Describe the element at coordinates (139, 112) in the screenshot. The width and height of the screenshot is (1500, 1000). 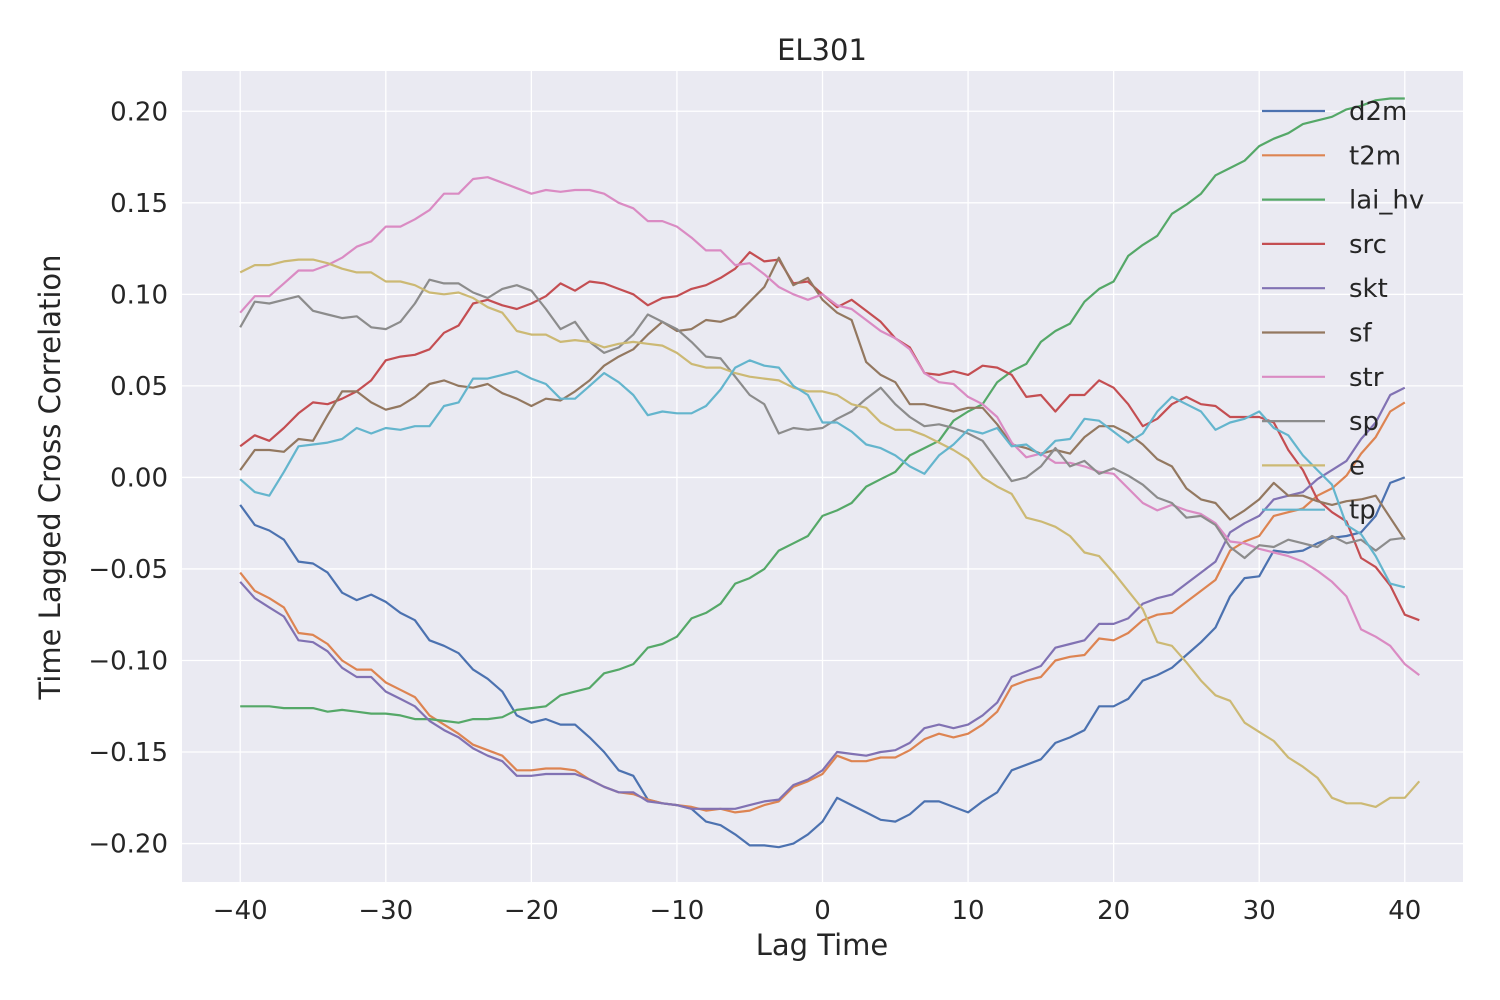
I see `y-tick-label: 0.20` at that location.